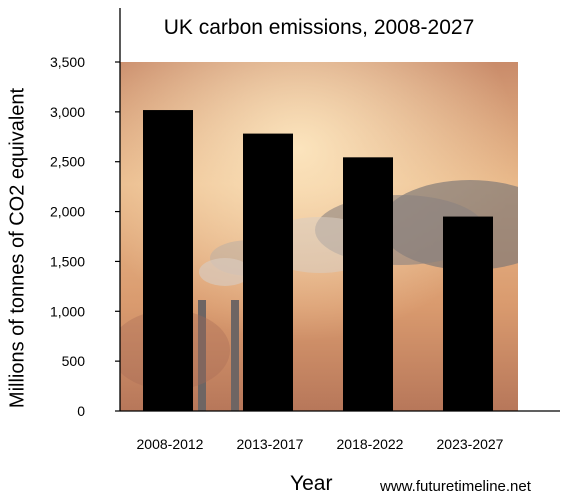 The image size is (575, 504). What do you see at coordinates (468, 313) in the screenshot?
I see `bar-2023-2027` at bounding box center [468, 313].